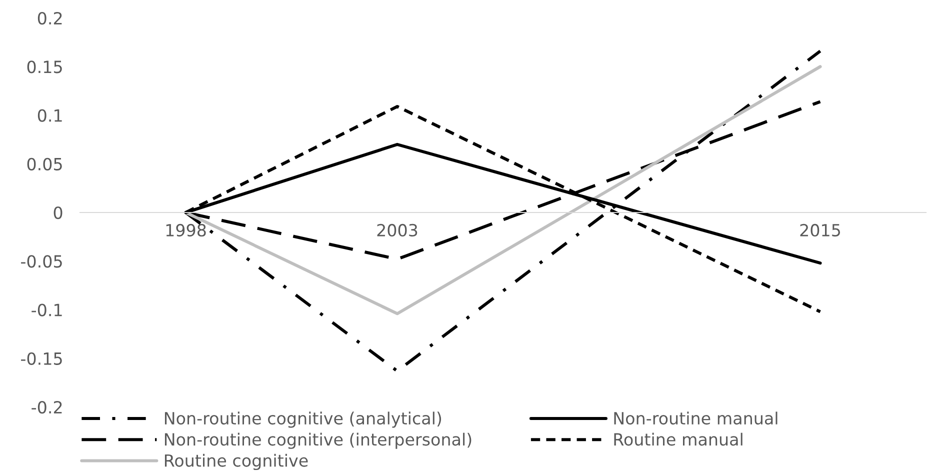 The image size is (931, 475). I want to click on y-tick-label: 0.1, so click(50, 115).